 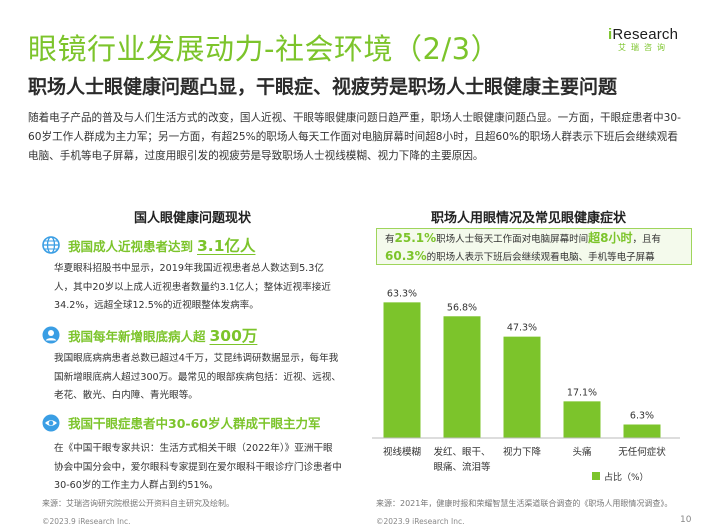 I want to click on page-subtitle: 职场人士眼健康问题凸显，干眼症、视疲劳是职场人士眼健康主要问题, so click(x=323, y=87).